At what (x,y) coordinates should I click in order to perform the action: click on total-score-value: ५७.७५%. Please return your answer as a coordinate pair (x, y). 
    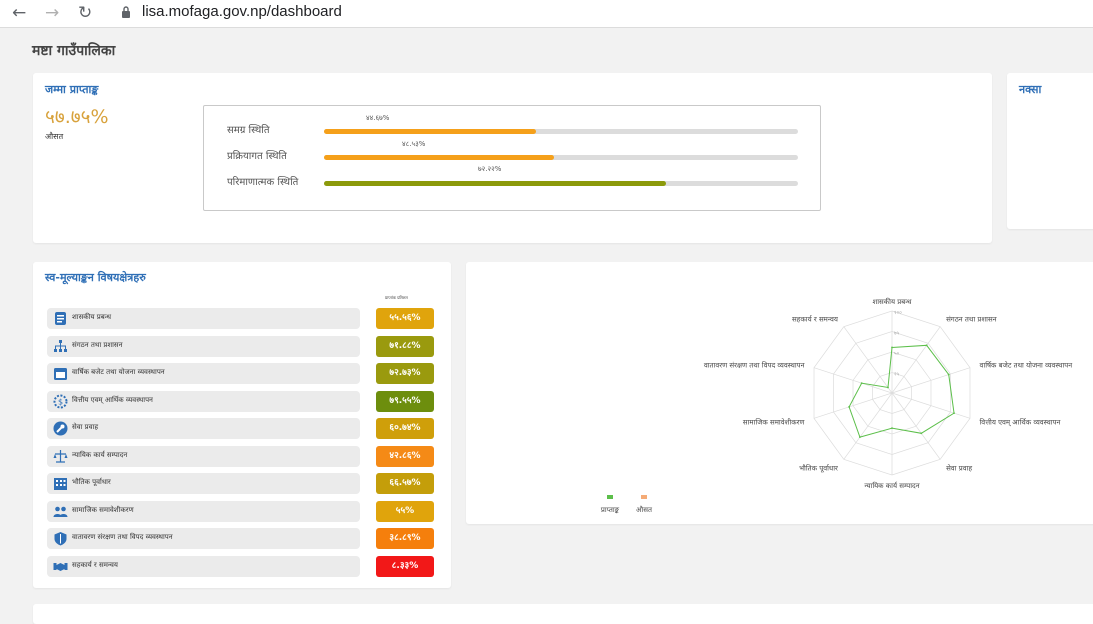
    Looking at the image, I should click on (77, 117).